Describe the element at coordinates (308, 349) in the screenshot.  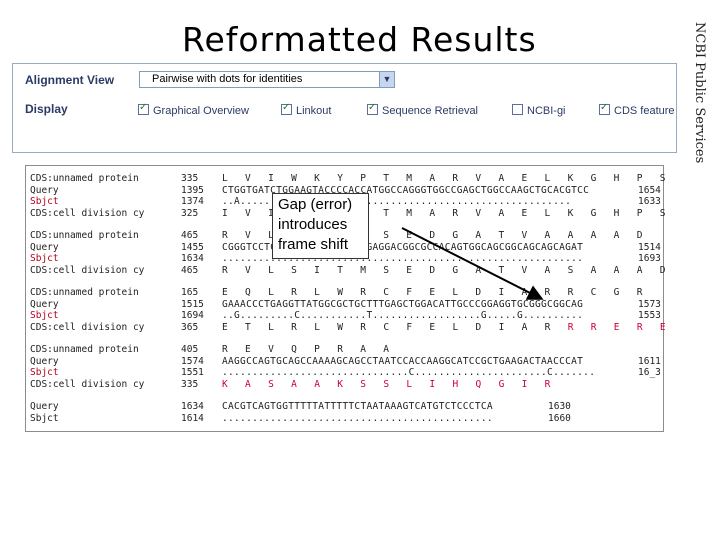
I see `sequence-text: R E V Q P R A A` at that location.